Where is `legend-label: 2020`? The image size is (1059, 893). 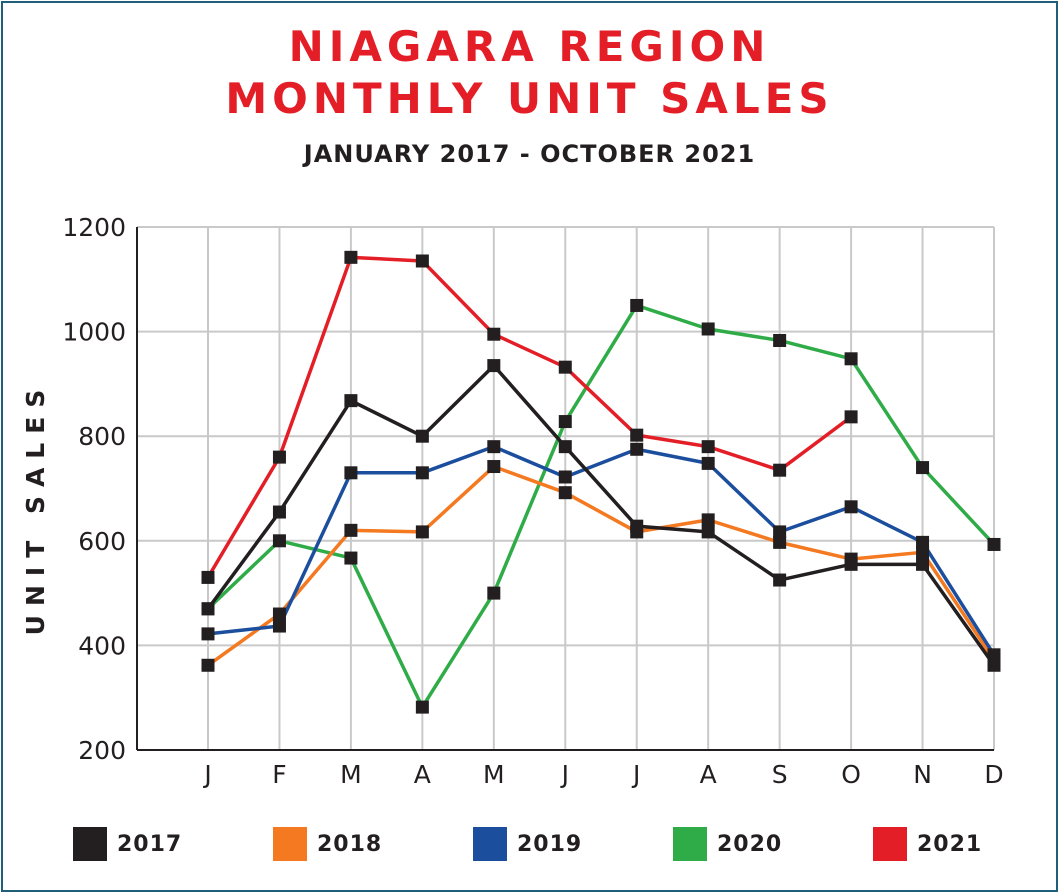
legend-label: 2020 is located at coordinates (750, 844).